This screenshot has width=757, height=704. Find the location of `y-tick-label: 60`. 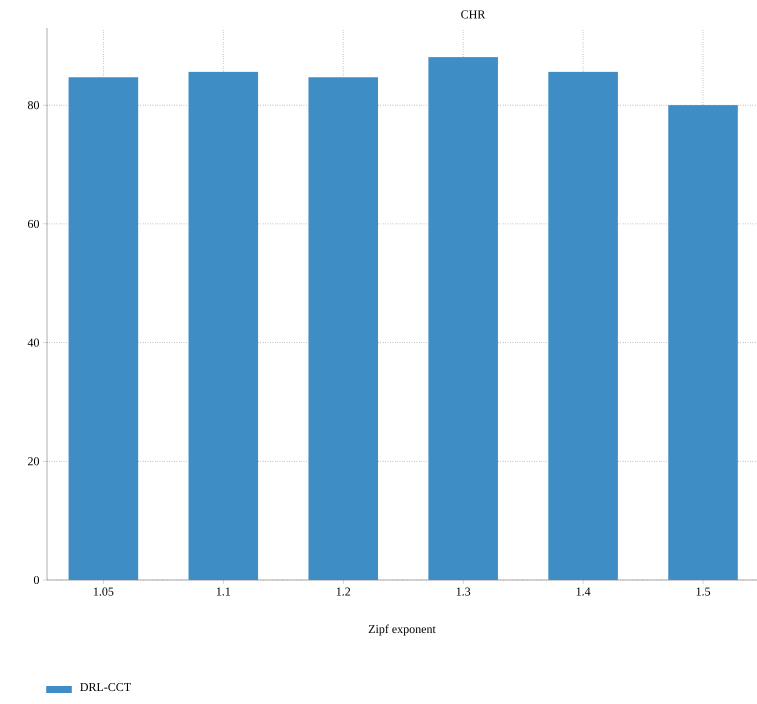

y-tick-label: 60 is located at coordinates (34, 224).